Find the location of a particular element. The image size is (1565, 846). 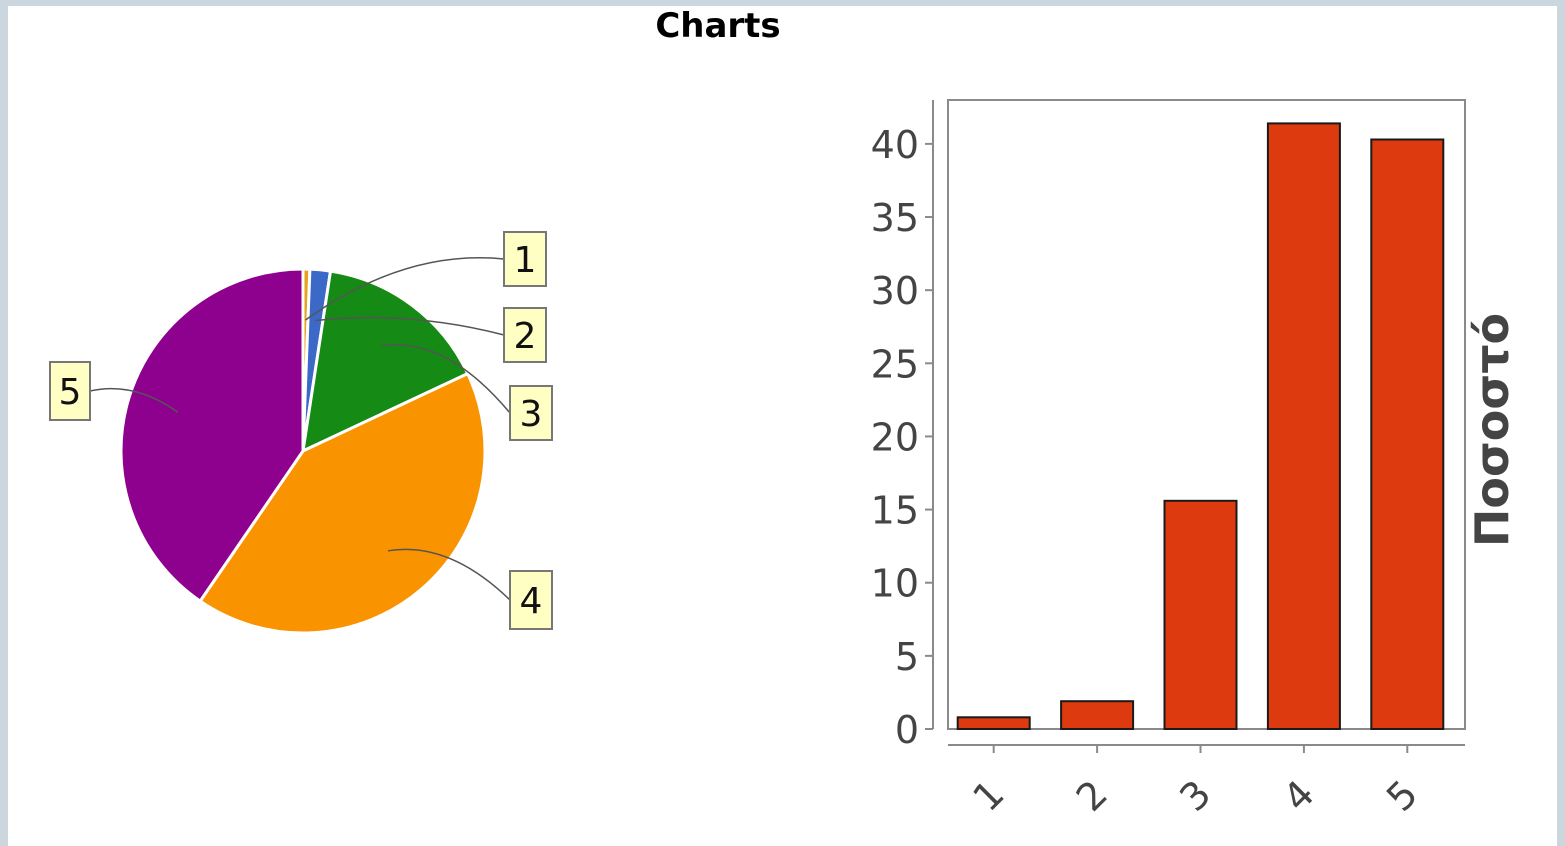

y-tick-label: 25 is located at coordinates (895, 364).